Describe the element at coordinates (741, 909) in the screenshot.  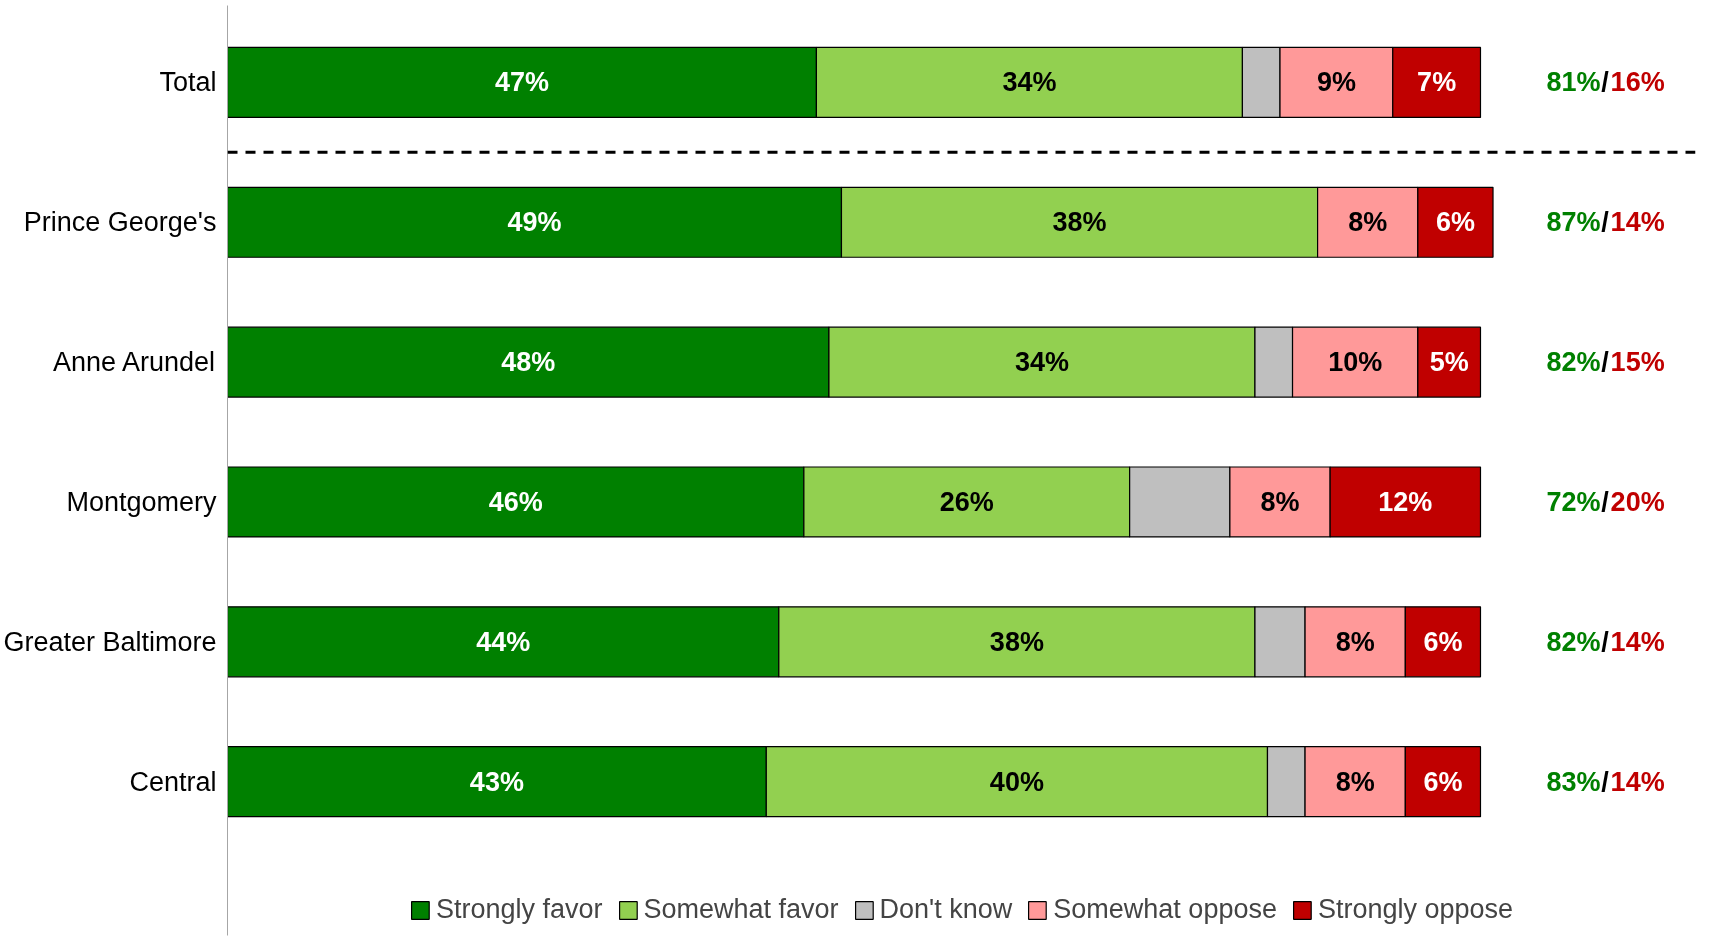
I see `legend-label: Somewhat favor` at that location.